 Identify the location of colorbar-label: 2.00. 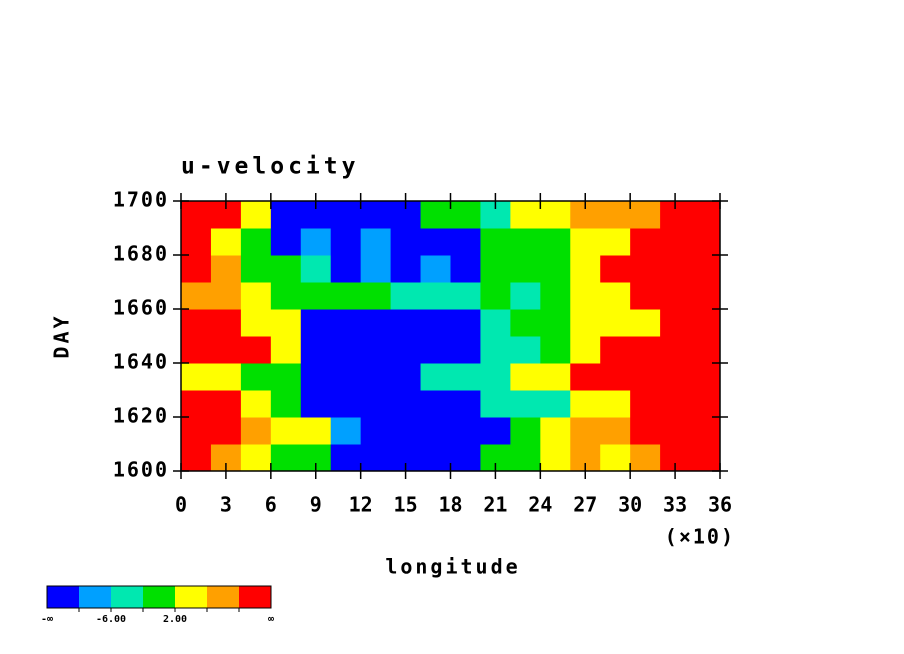
(175, 619).